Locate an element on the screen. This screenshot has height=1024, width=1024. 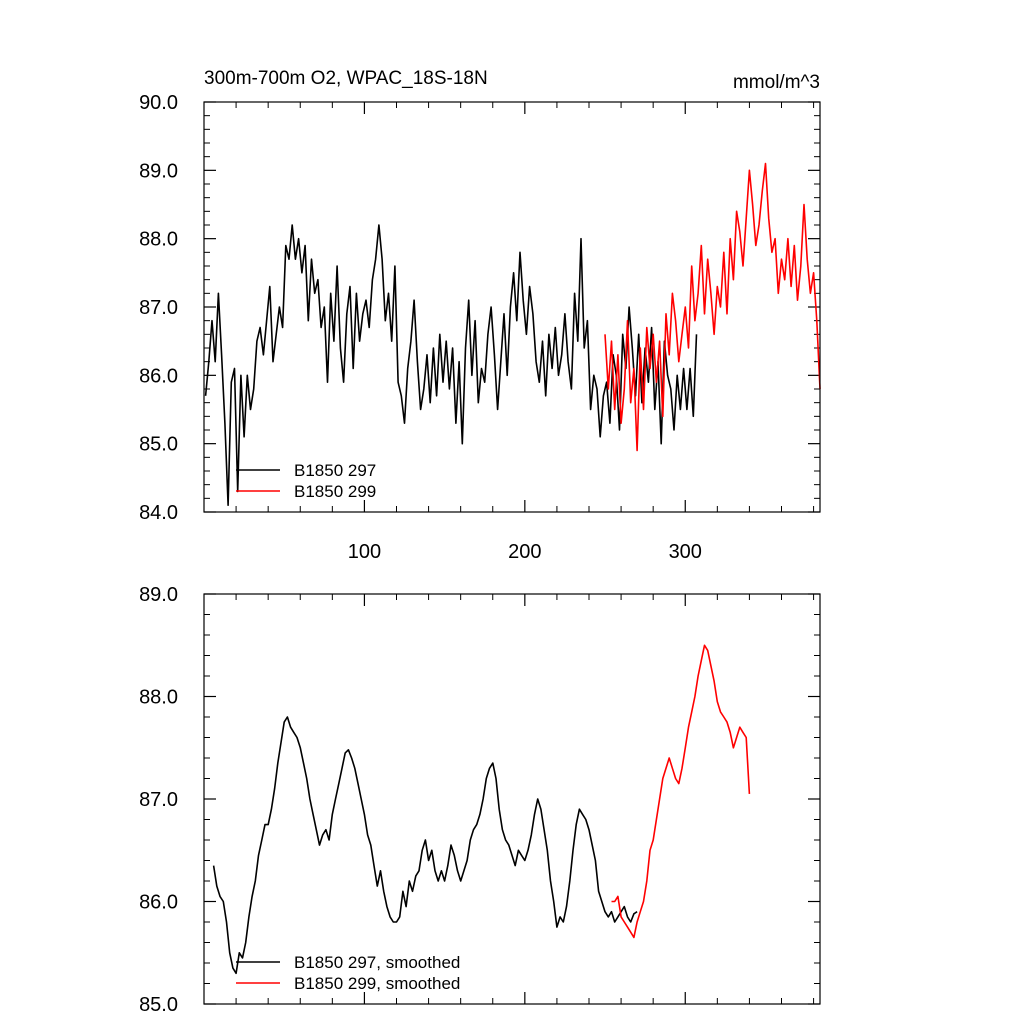
legend-label-b1850-297-smoothed: B1850 297, smoothed is located at coordinates (377, 962).